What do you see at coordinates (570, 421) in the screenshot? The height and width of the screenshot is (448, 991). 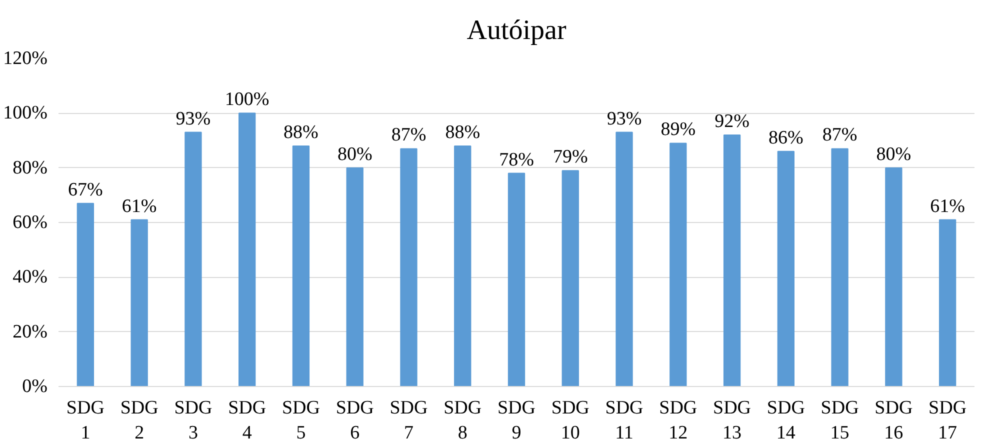 I see `x-tick-label: SDG 10` at bounding box center [570, 421].